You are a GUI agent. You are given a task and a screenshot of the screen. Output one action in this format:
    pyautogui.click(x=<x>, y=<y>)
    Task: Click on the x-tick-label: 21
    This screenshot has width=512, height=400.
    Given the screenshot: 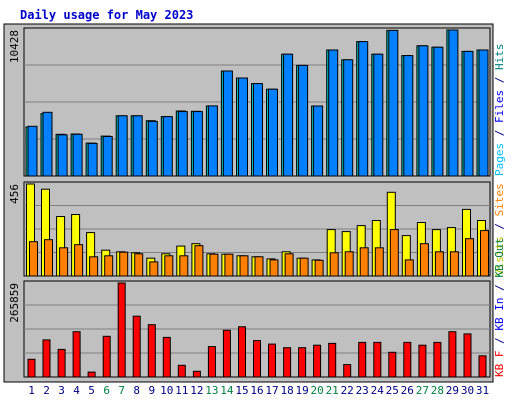 What is the action you would take?
    pyautogui.click(x=332, y=390)
    